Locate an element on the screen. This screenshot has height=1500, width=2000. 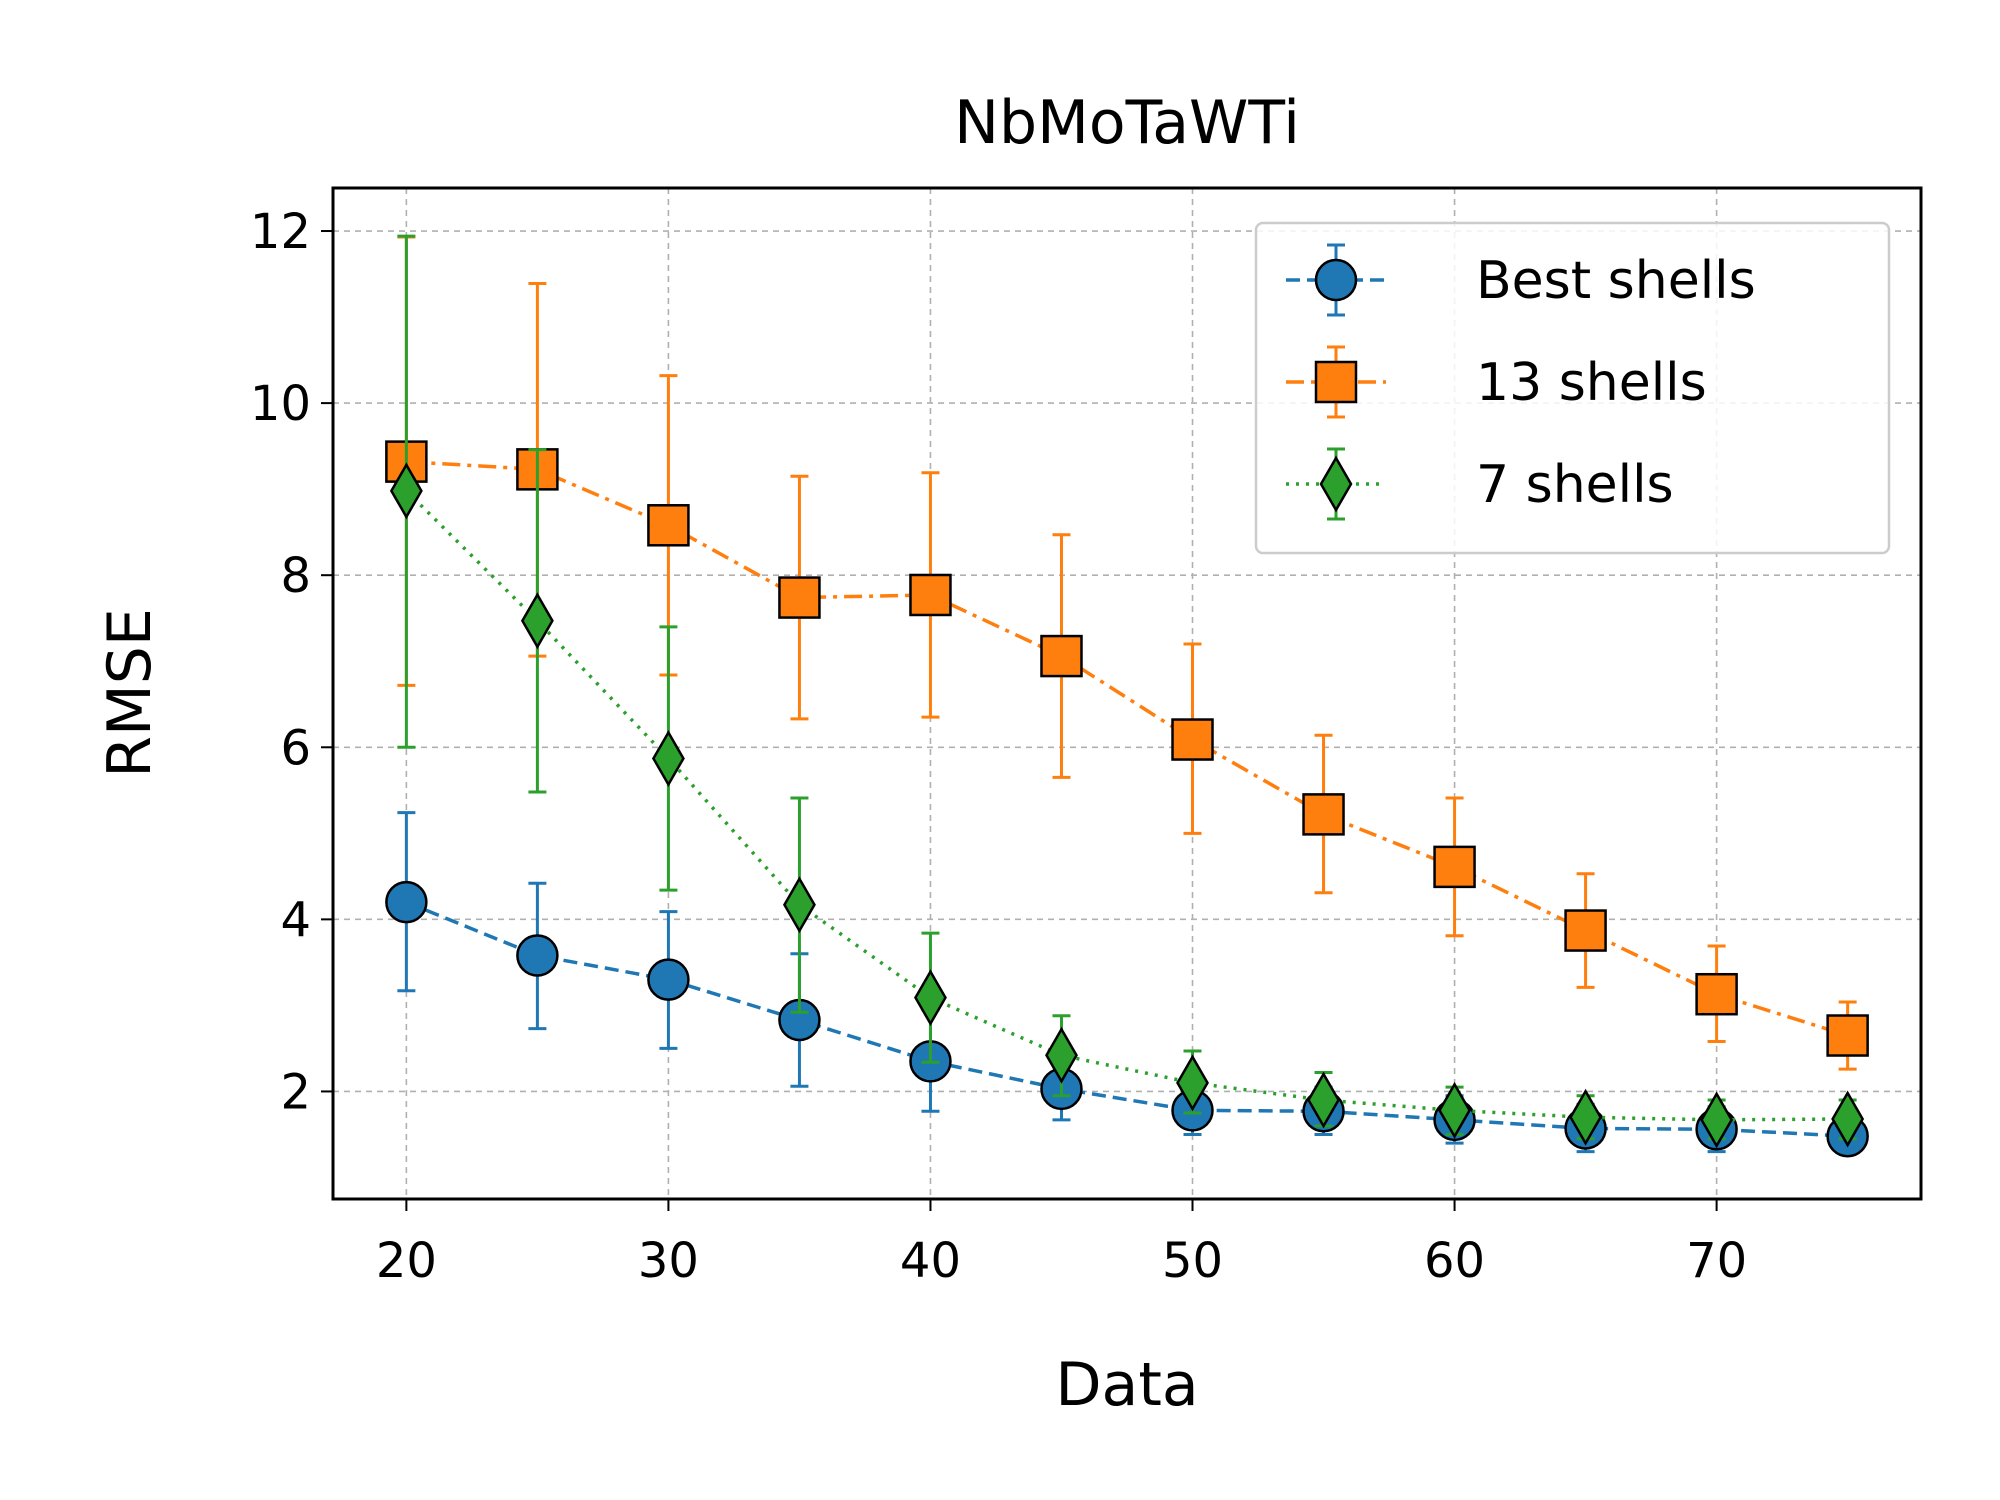
legend-label: Best shells is located at coordinates (1616, 281).